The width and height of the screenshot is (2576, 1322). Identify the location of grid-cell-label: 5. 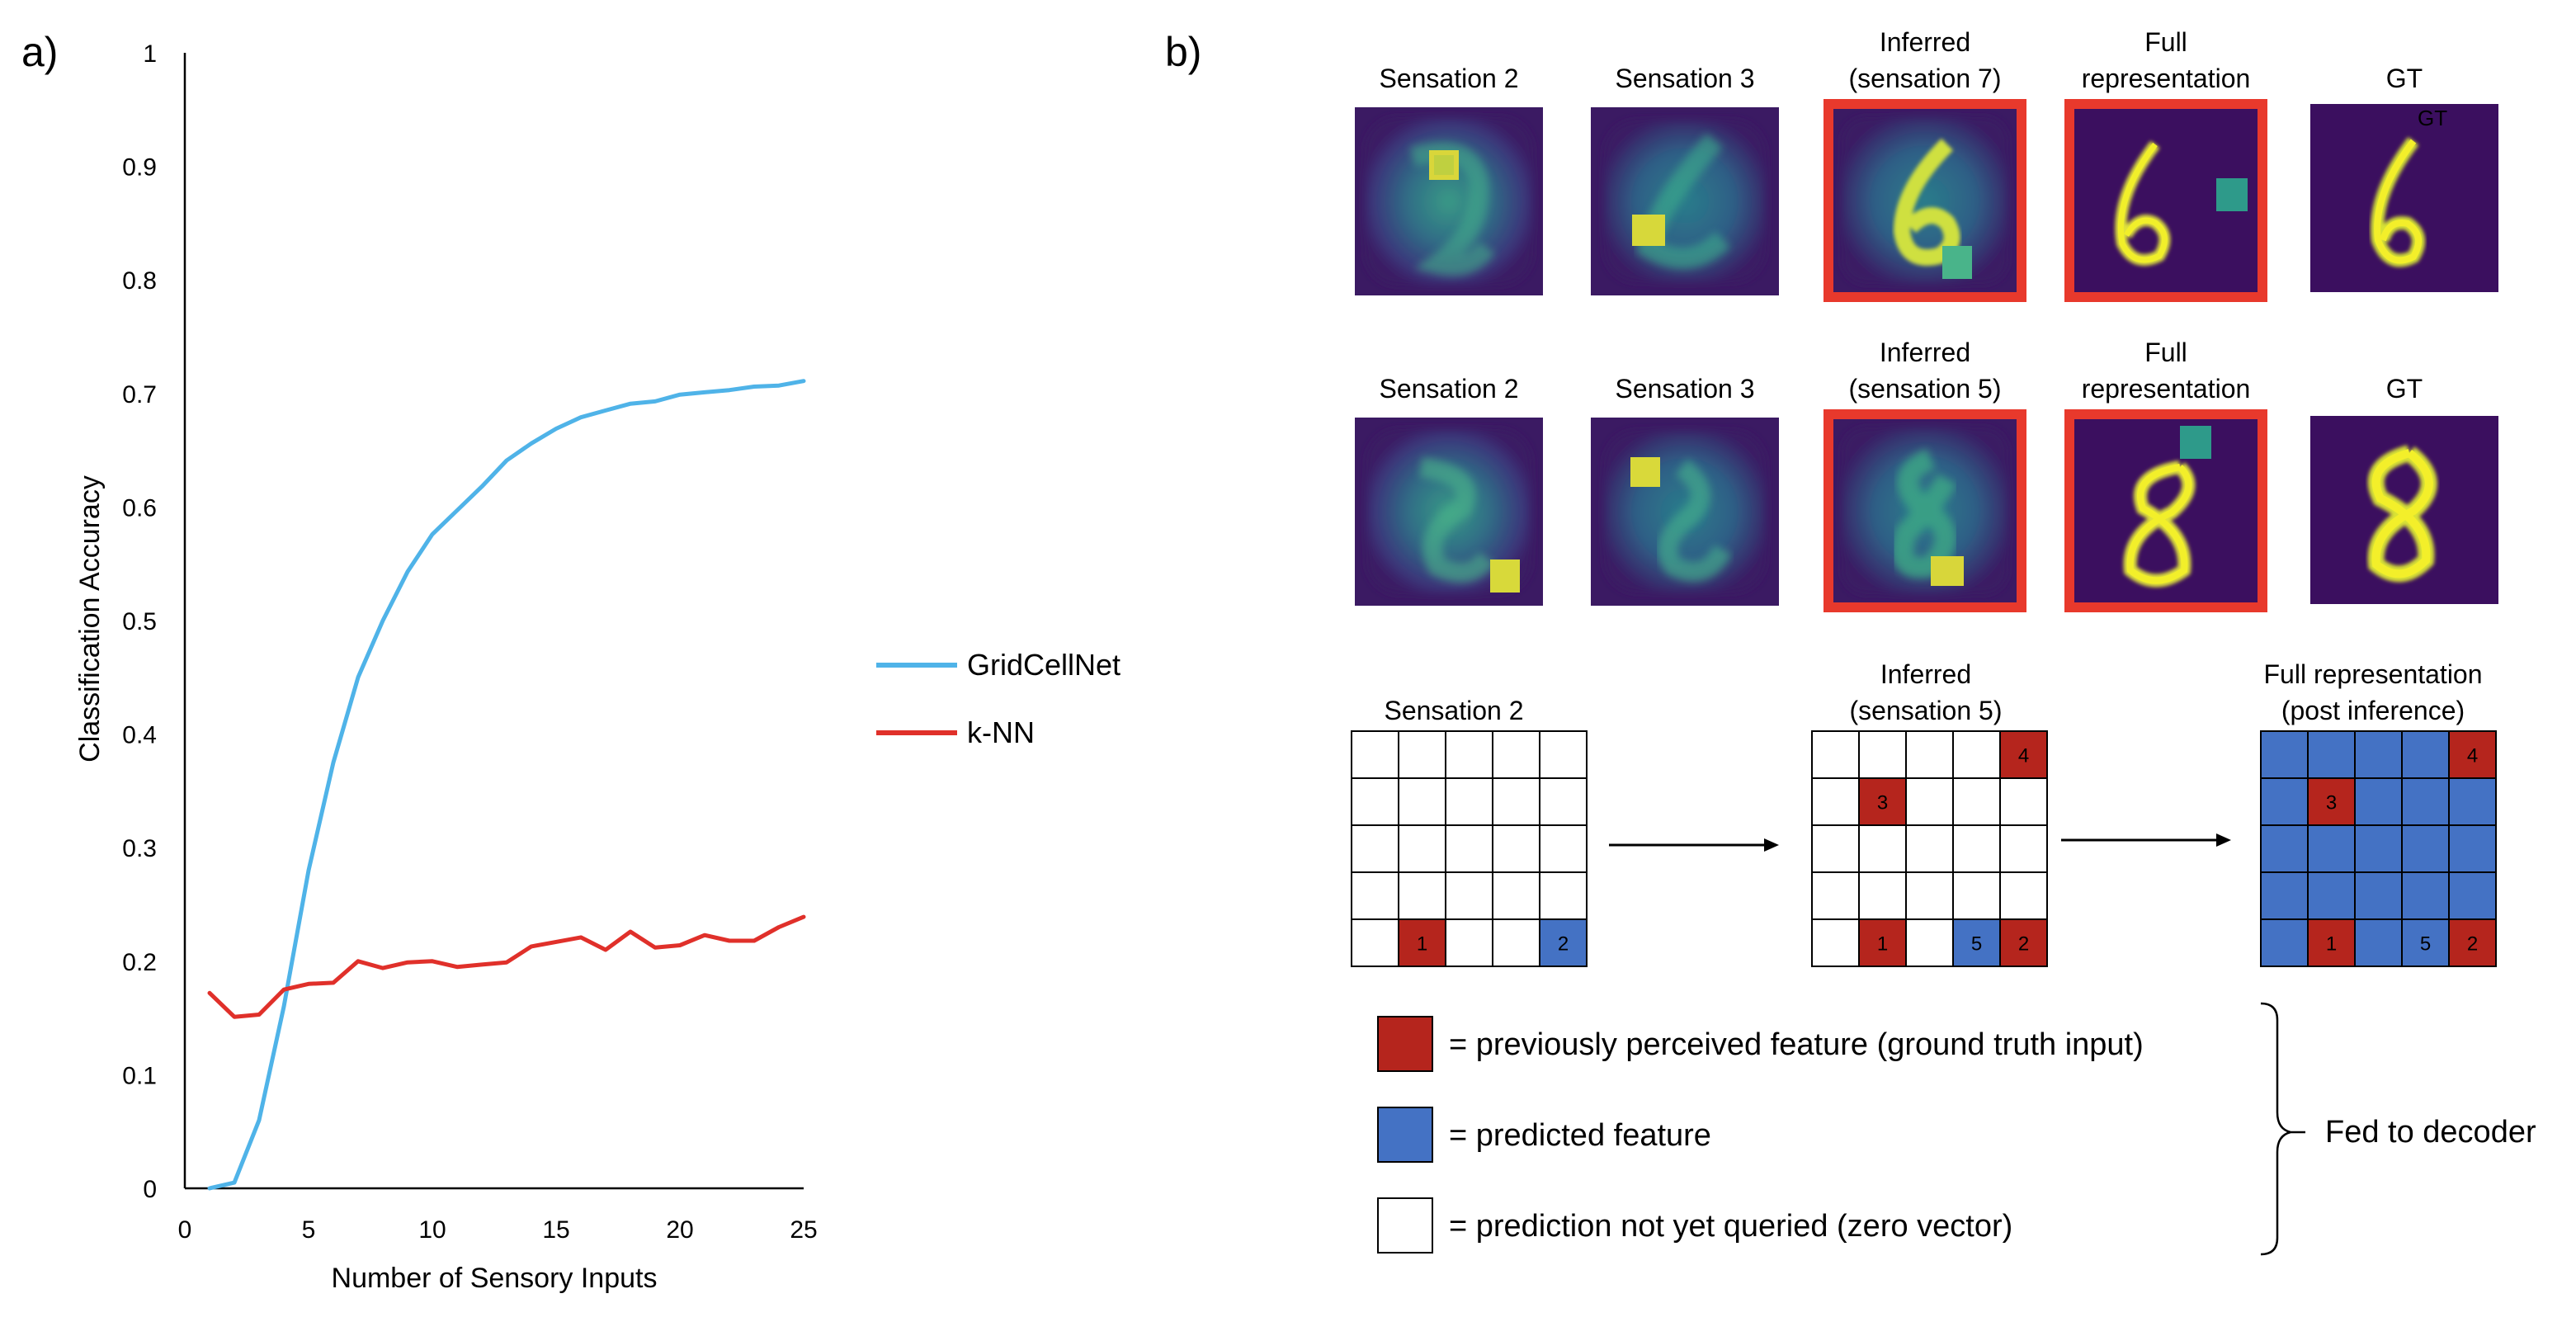
(2425, 945).